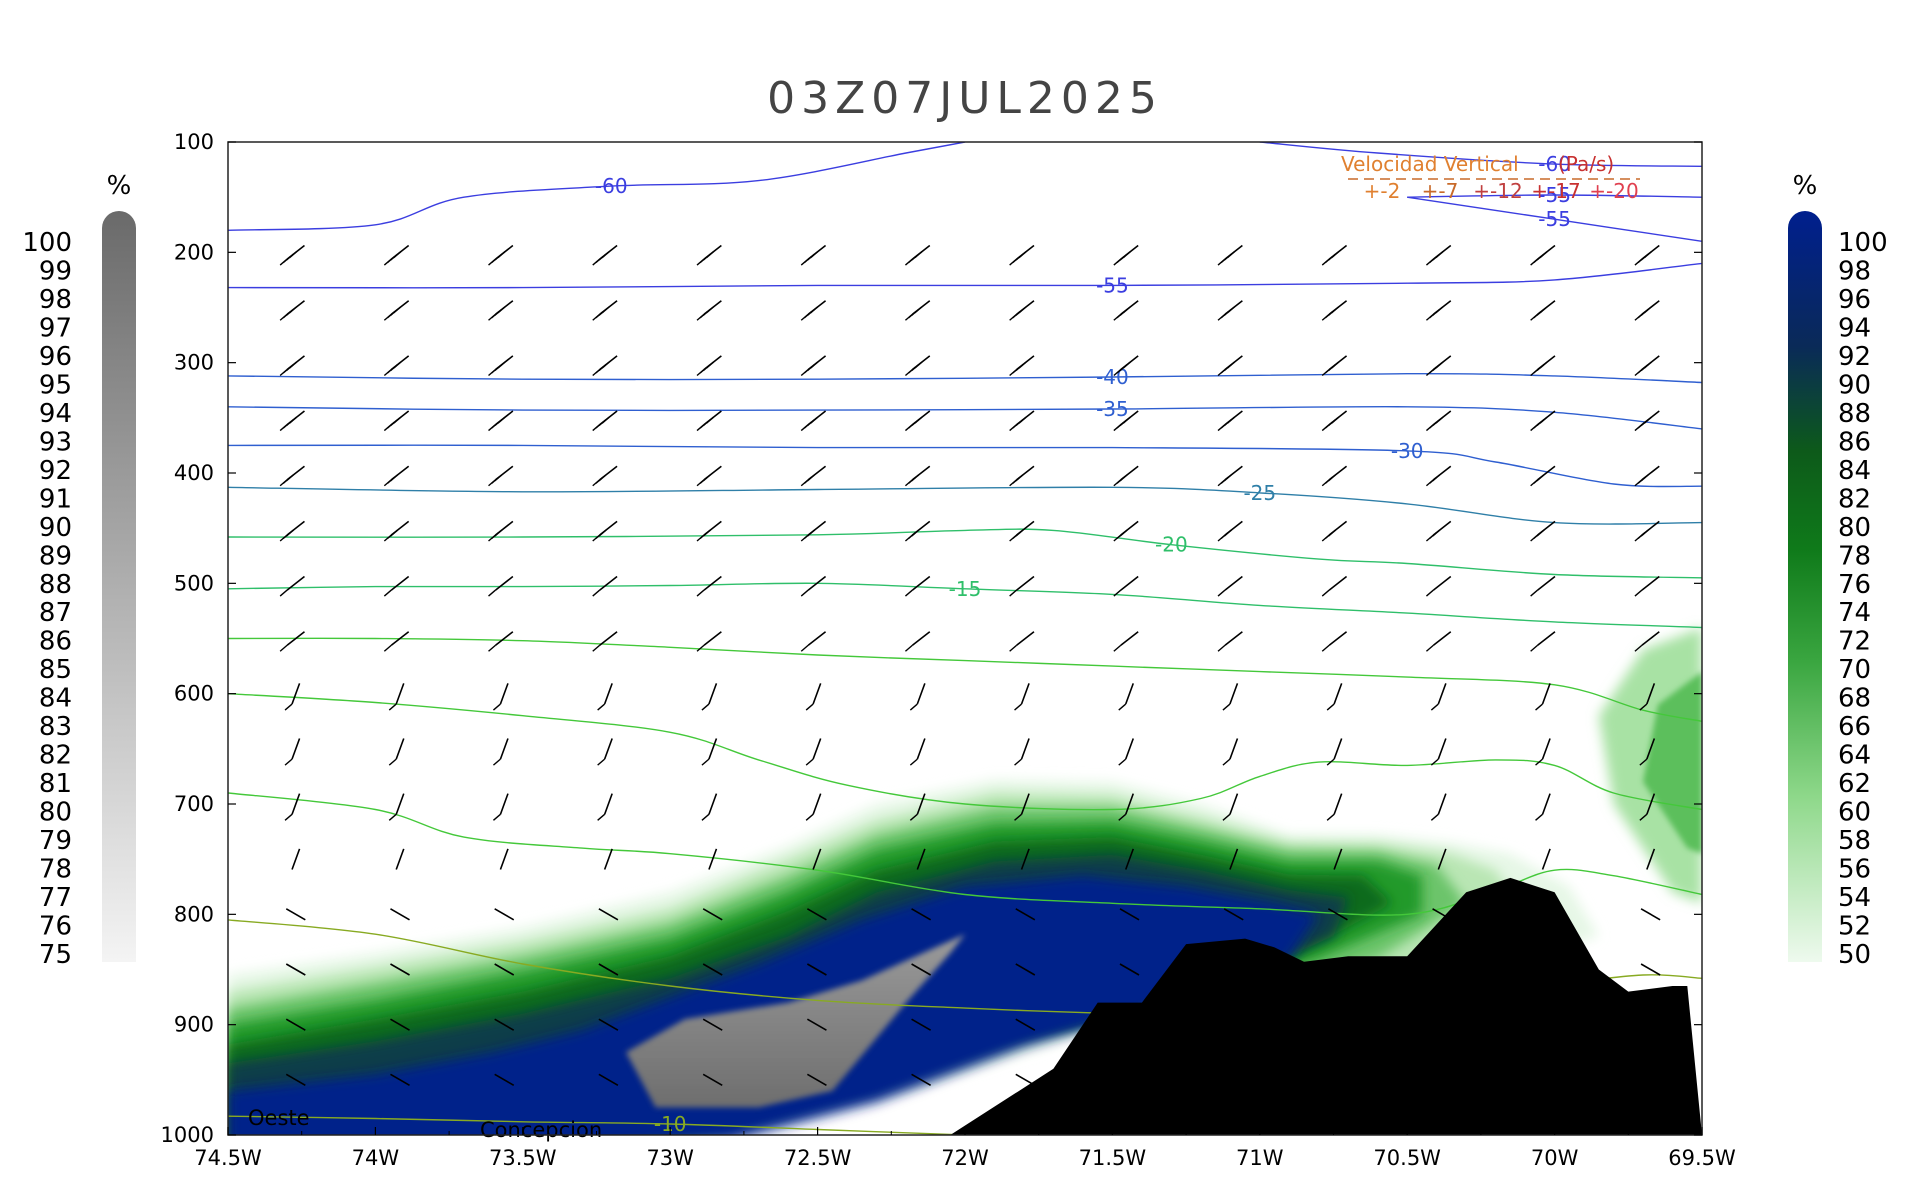  What do you see at coordinates (1555, 1158) in the screenshot?
I see `x-tick-label: 70W` at bounding box center [1555, 1158].